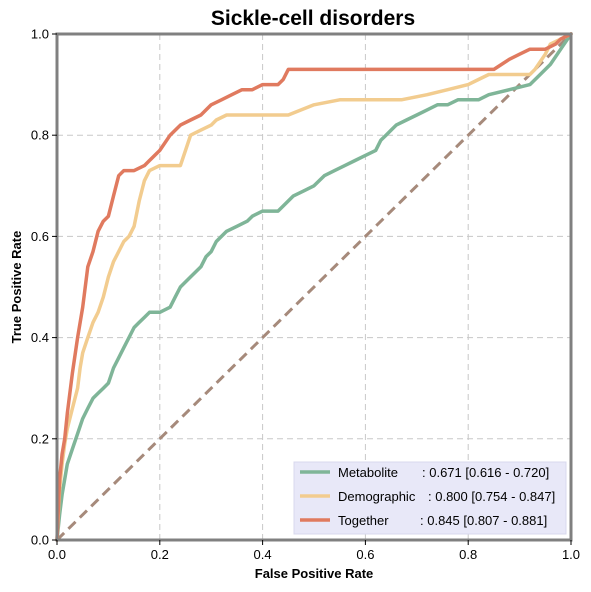  I want to click on x-tick-label-5: 1.0, so click(571, 554).